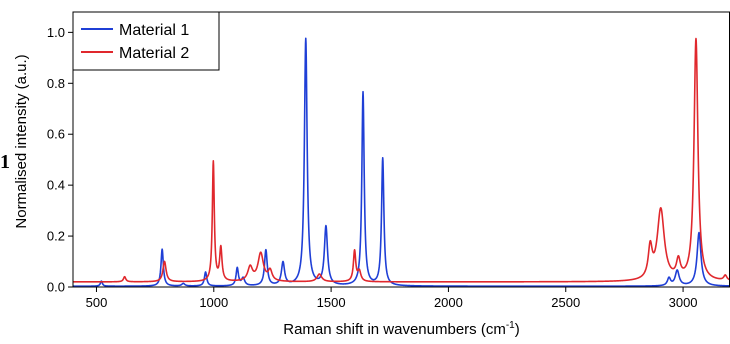  Describe the element at coordinates (154, 30) in the screenshot. I see `legend-label-material-1: Material 1` at that location.